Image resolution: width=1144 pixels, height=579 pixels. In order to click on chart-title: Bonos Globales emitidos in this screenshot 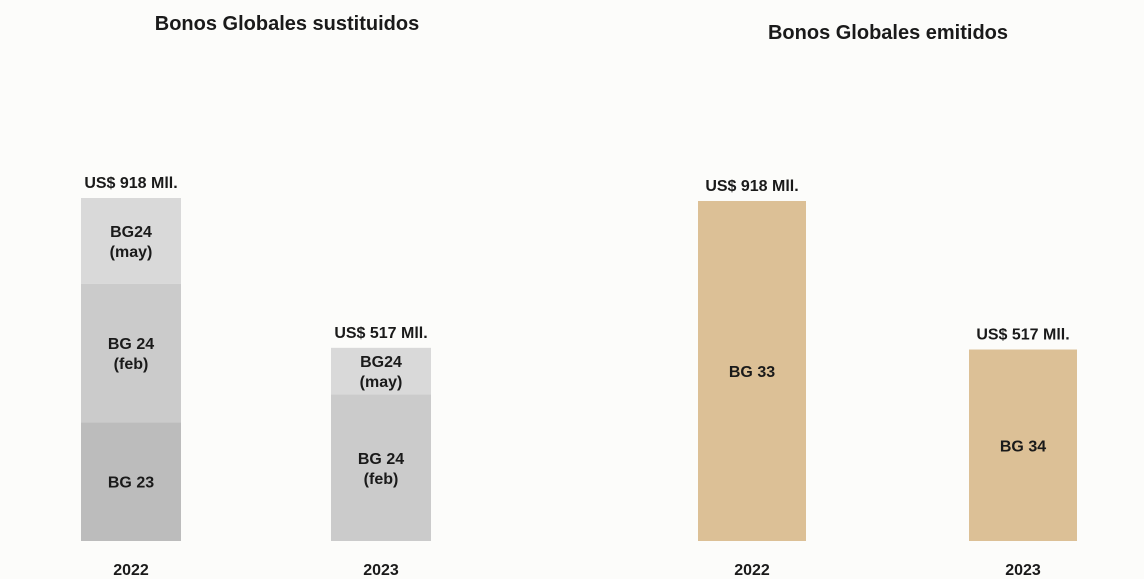, I will do `click(888, 33)`.